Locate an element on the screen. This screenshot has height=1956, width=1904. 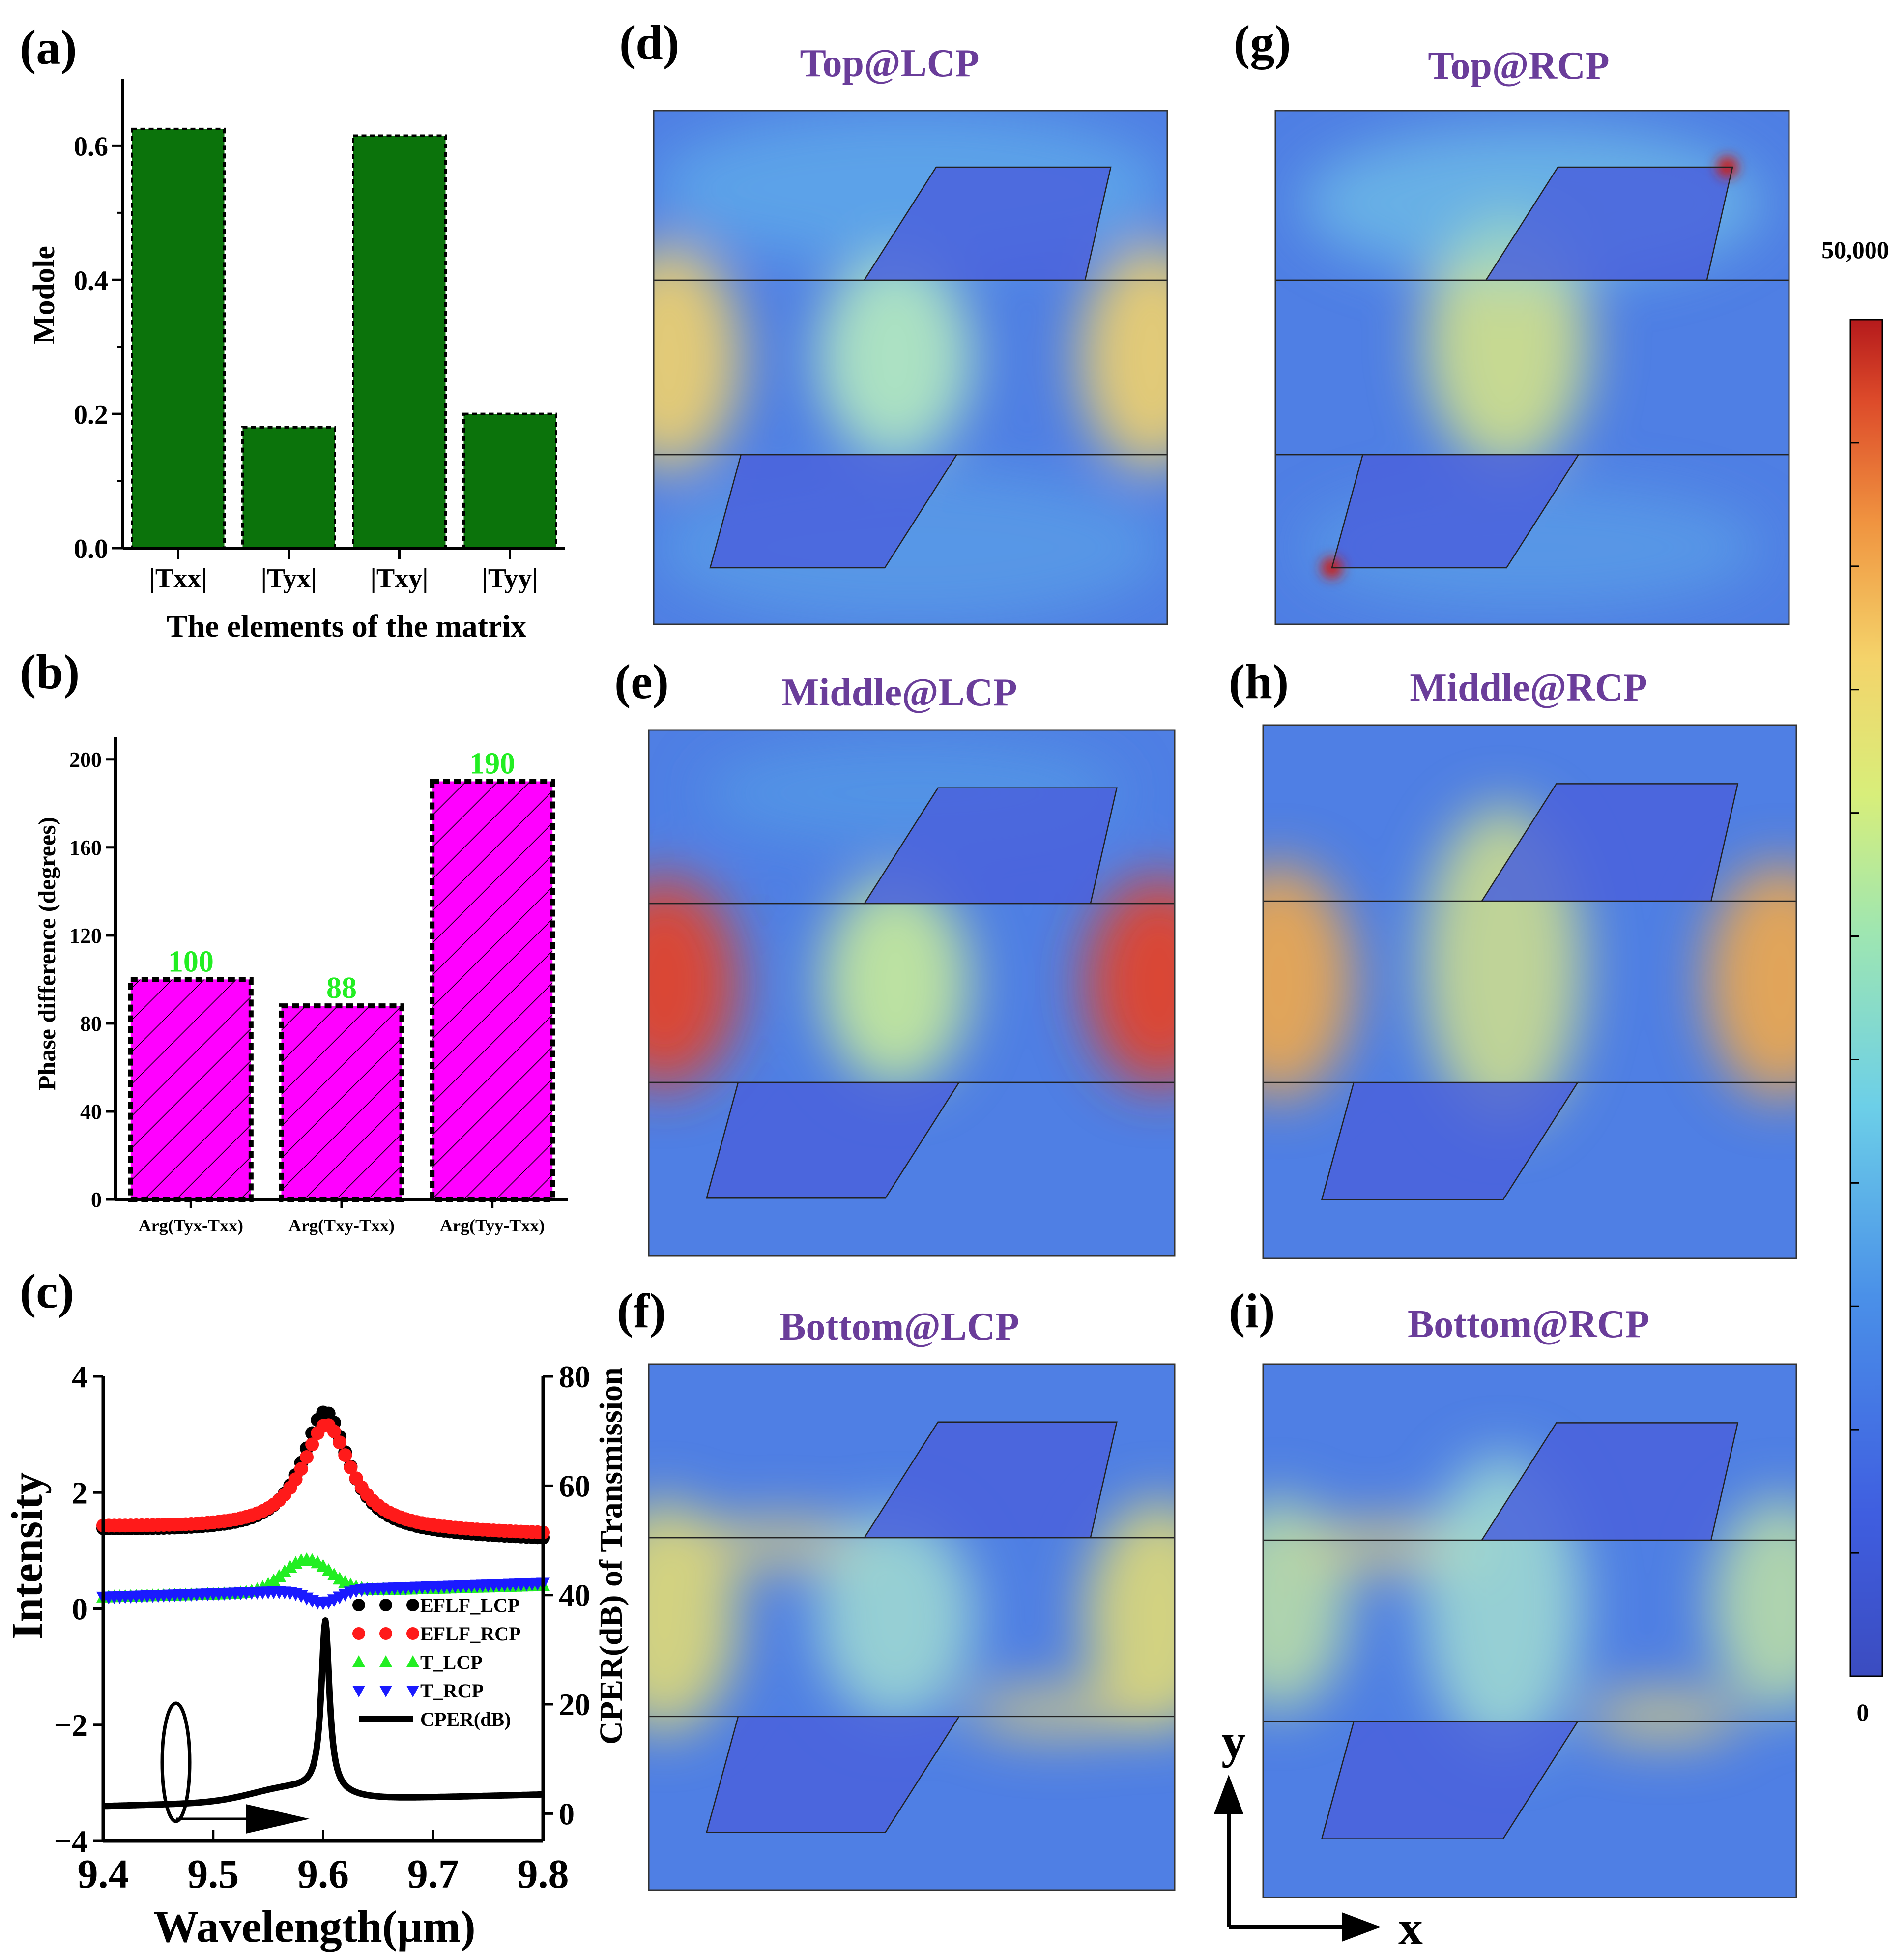
field-map-title-f: Bottom@LCP is located at coordinates (899, 1326).